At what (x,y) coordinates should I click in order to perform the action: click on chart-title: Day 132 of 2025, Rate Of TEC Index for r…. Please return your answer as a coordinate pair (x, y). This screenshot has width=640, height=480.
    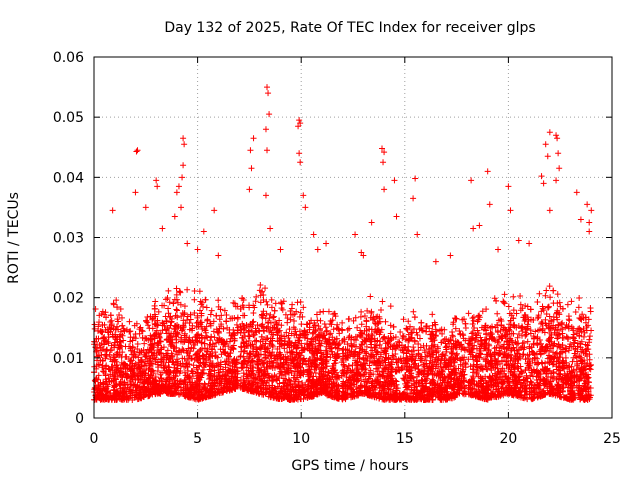
    Looking at the image, I should click on (349, 28).